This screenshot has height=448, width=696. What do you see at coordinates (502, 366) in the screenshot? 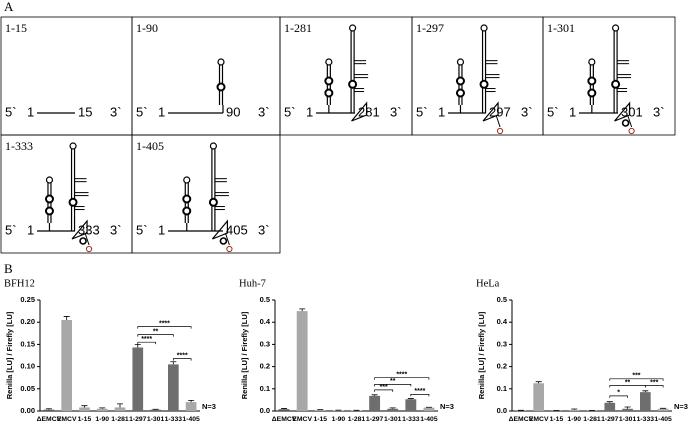
I see `y-tick-label: 0.2` at bounding box center [502, 366].